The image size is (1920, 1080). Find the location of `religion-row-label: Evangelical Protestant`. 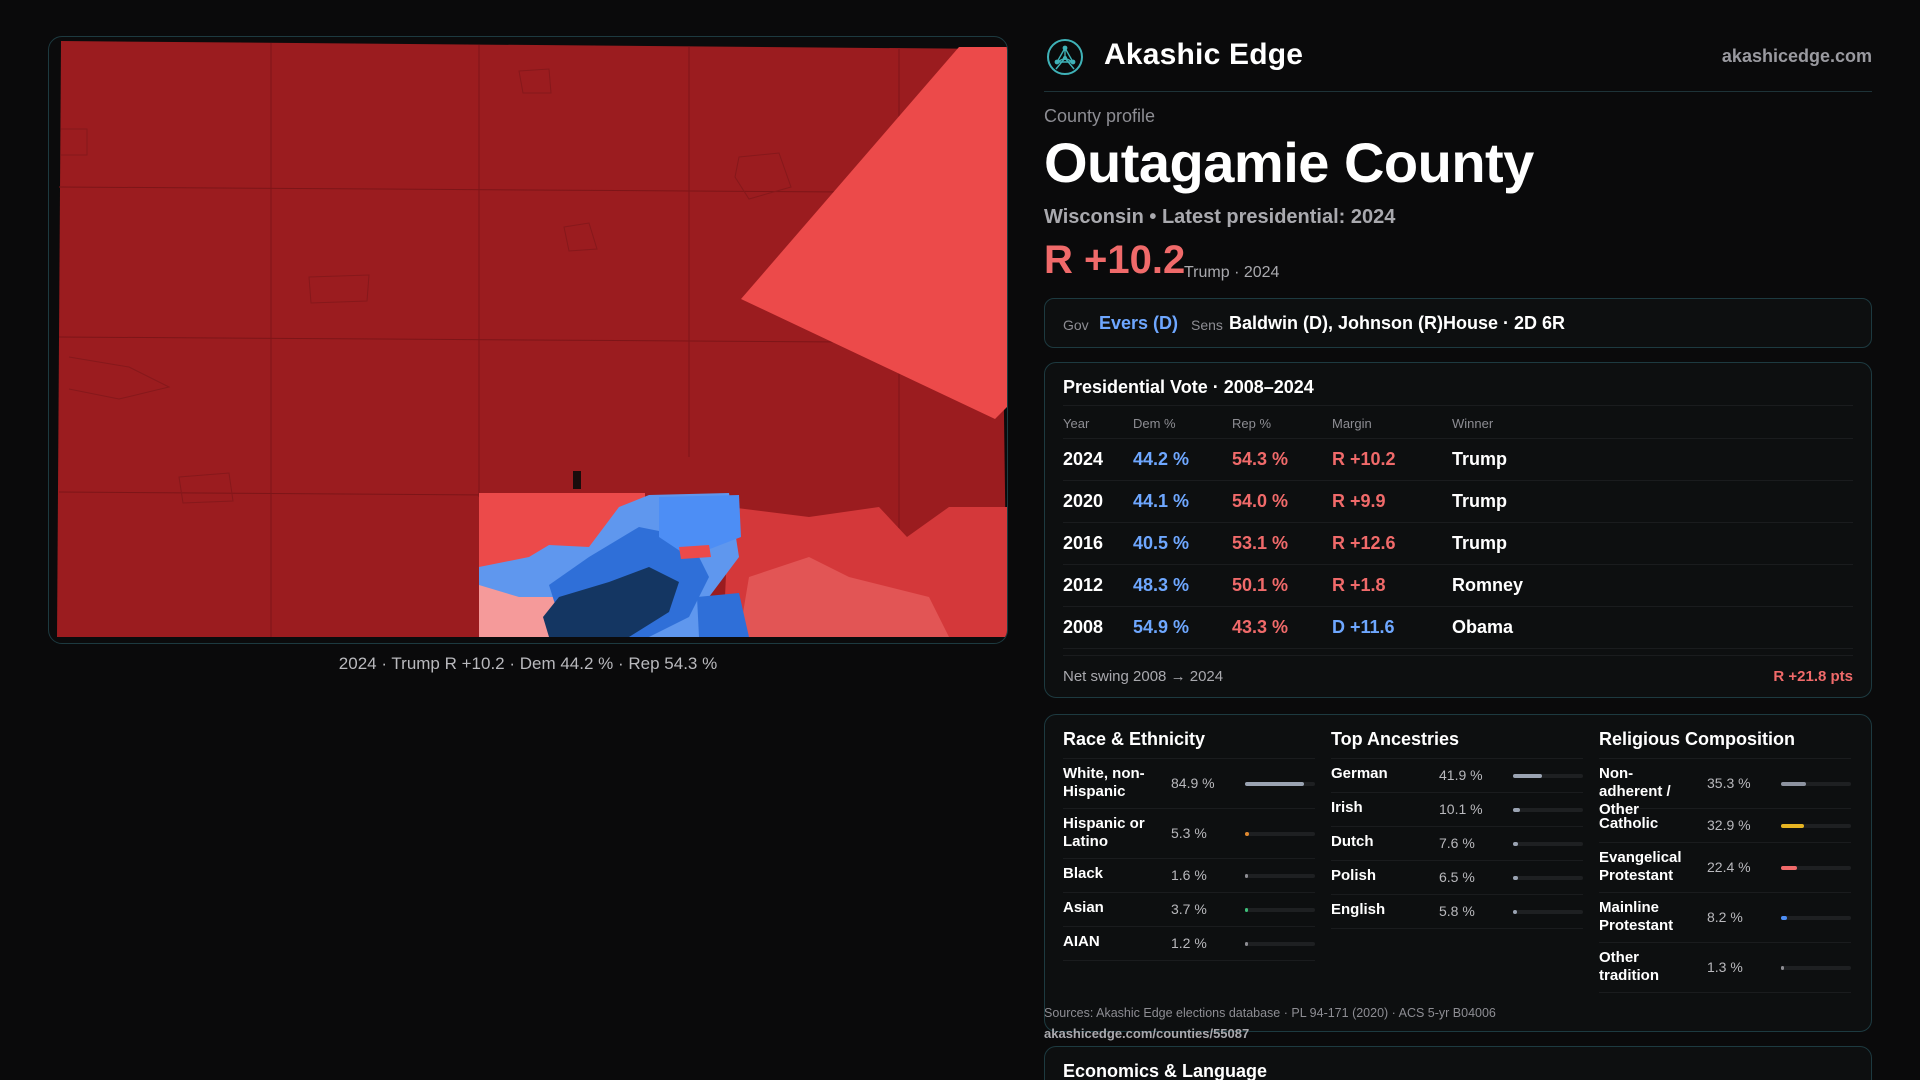

religion-row-label: Evangelical Protestant is located at coordinates (1640, 866).